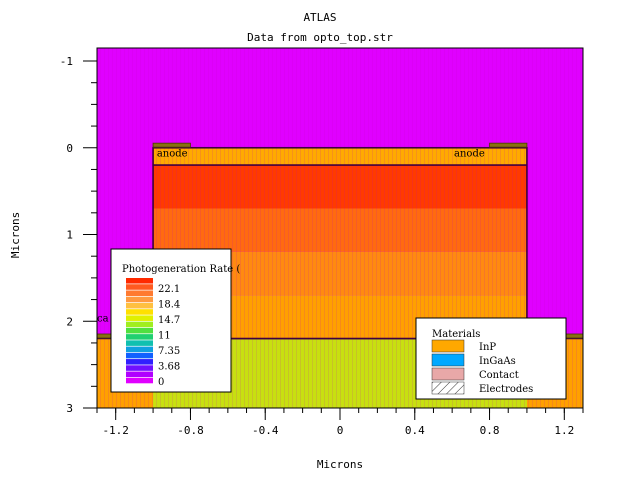 The height and width of the screenshot is (480, 640). I want to click on x-tick-label: -0.4, so click(265, 430).